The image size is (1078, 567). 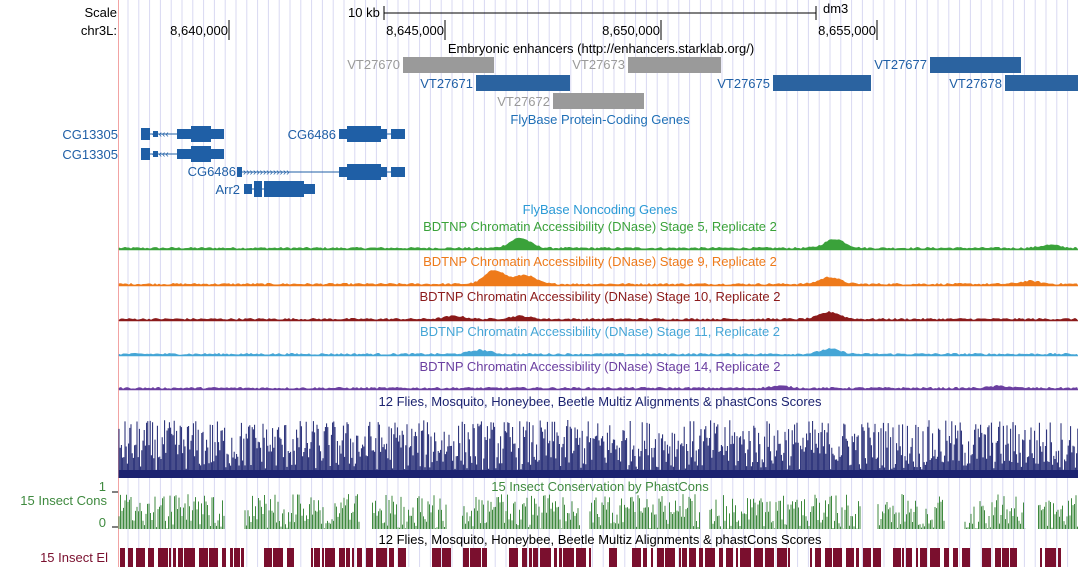 I want to click on gene-model-cg6486-2: ››››››››››››››, so click(x=321, y=172).